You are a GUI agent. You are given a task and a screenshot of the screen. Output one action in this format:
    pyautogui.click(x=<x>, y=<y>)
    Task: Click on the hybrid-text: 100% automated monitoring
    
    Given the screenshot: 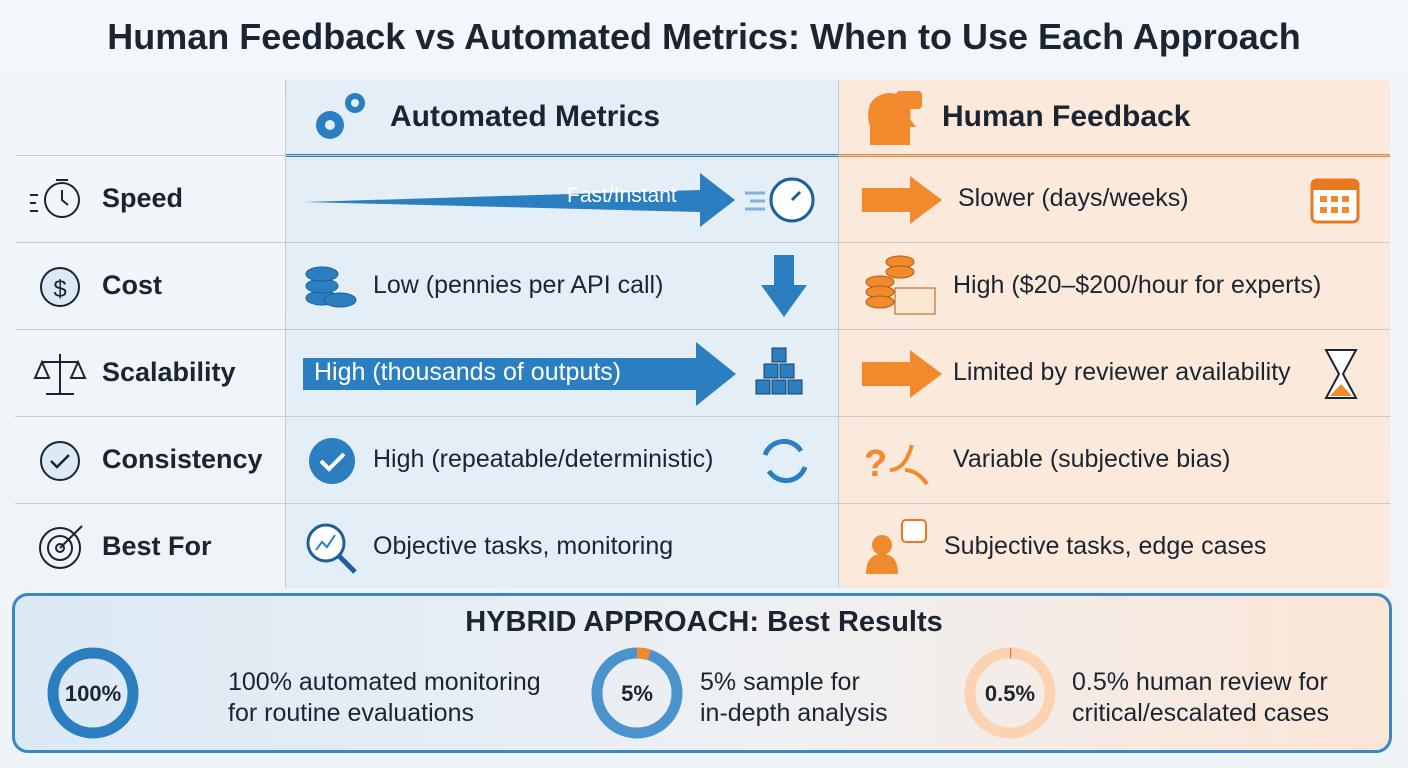 What is the action you would take?
    pyautogui.click(x=384, y=682)
    